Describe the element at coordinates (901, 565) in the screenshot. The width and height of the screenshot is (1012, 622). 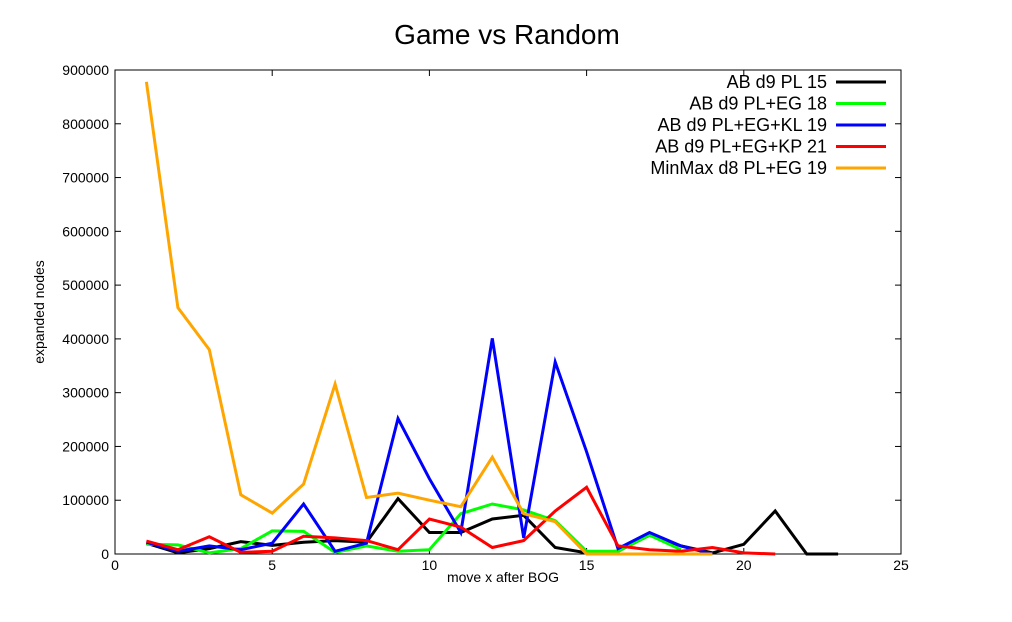
I see `x-tick-label: 25` at that location.